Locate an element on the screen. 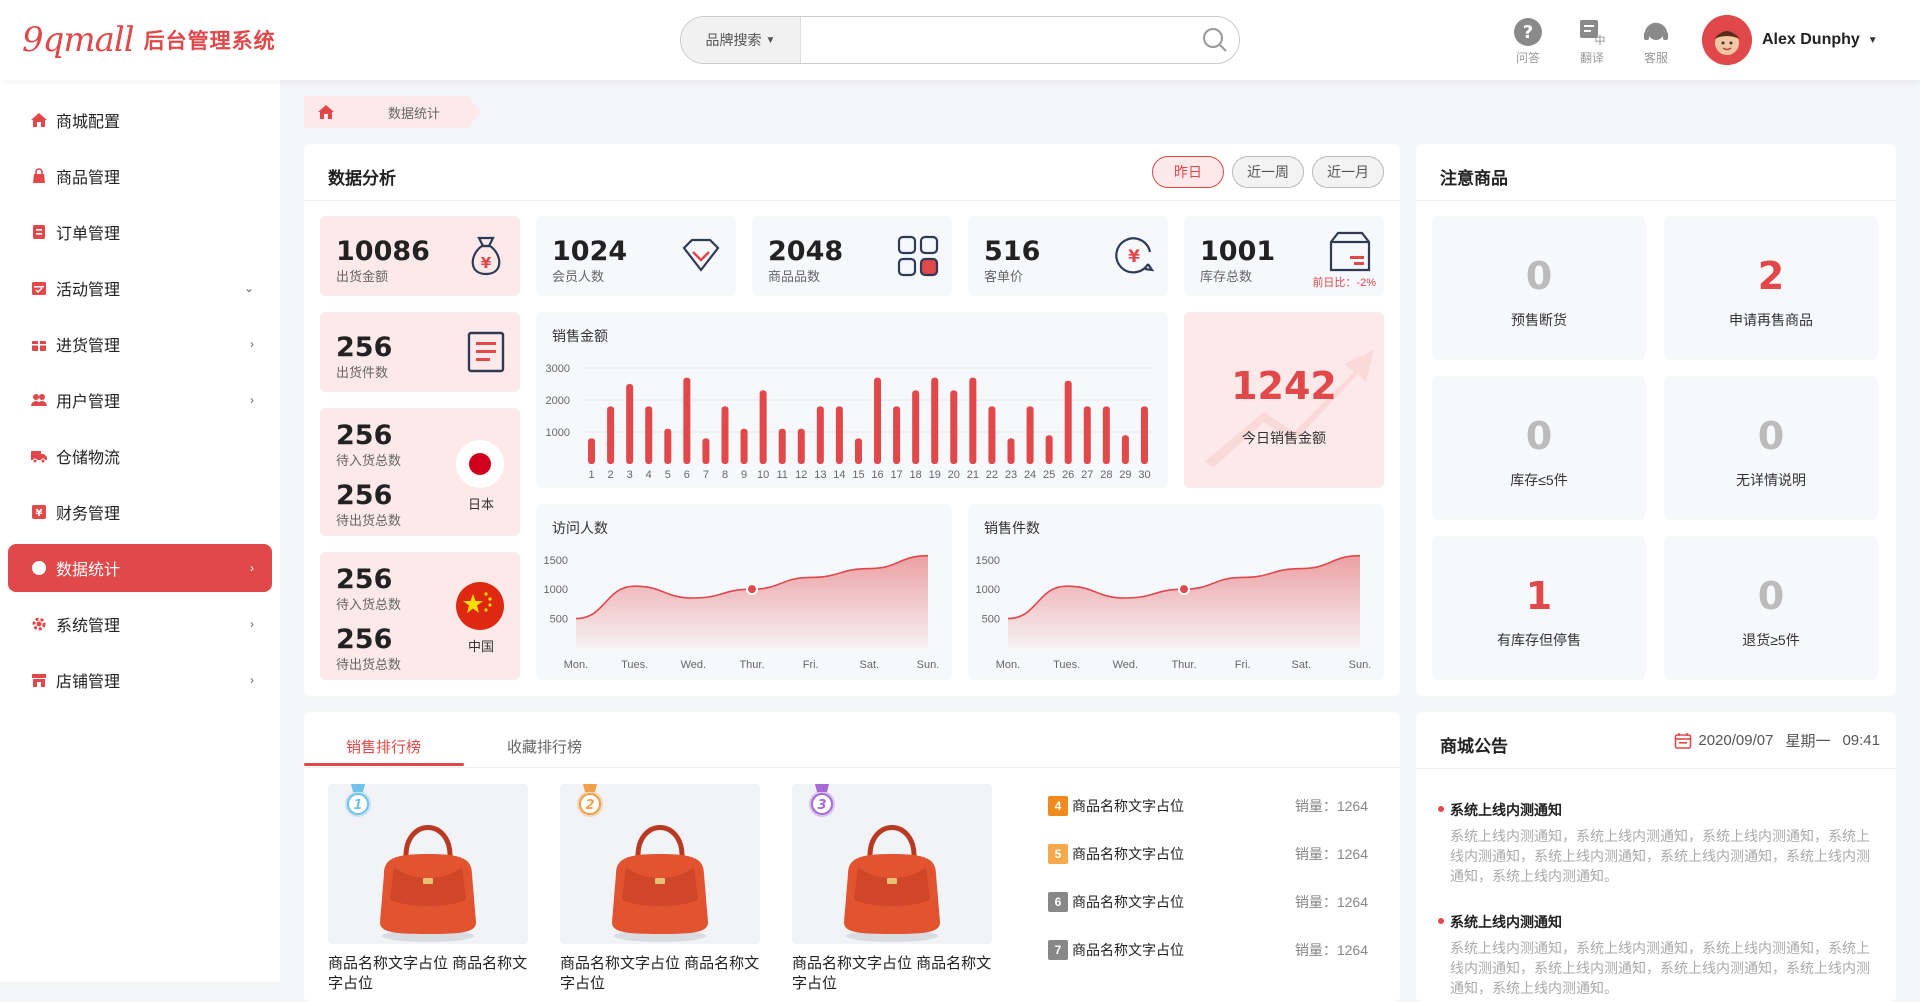 The image size is (1920, 1002). sidebar-item-6: 用户管理 › is located at coordinates (140, 400).